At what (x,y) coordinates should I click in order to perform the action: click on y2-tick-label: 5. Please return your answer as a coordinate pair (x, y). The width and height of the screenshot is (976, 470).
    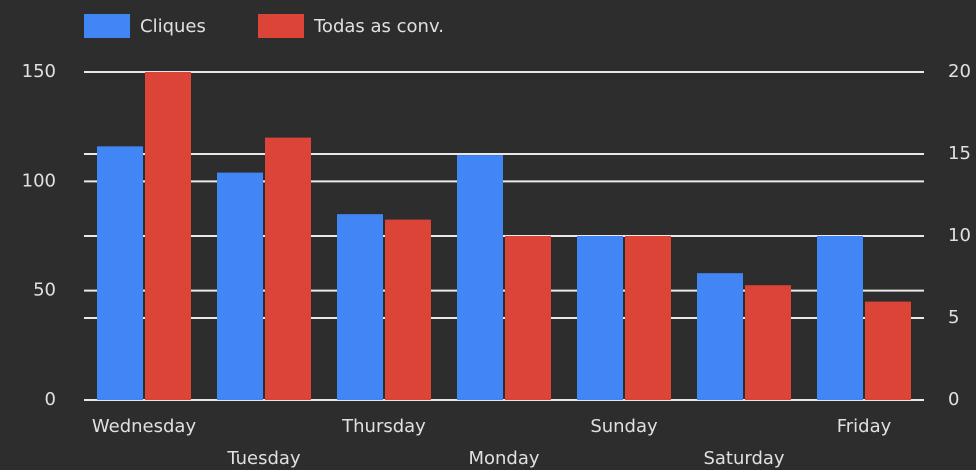
    Looking at the image, I should click on (953, 317).